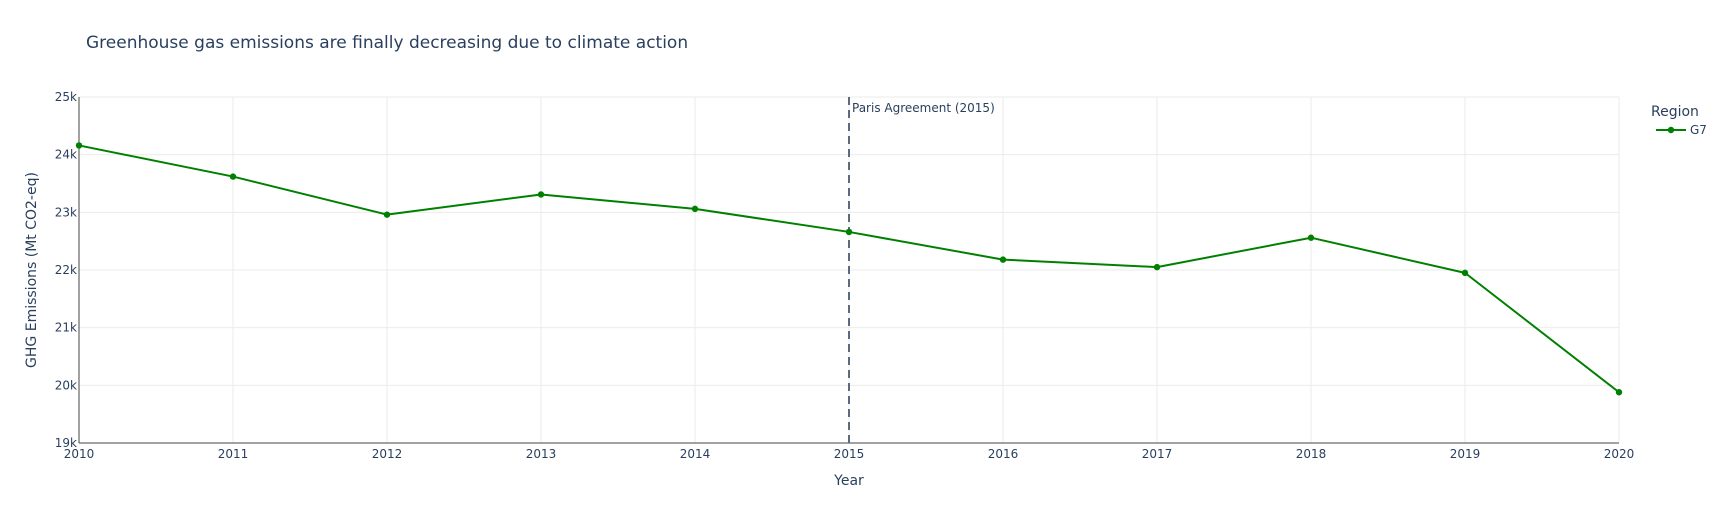 Image resolution: width=1719 pixels, height=519 pixels. Describe the element at coordinates (66, 97) in the screenshot. I see `y-tick-label: 25k` at that location.